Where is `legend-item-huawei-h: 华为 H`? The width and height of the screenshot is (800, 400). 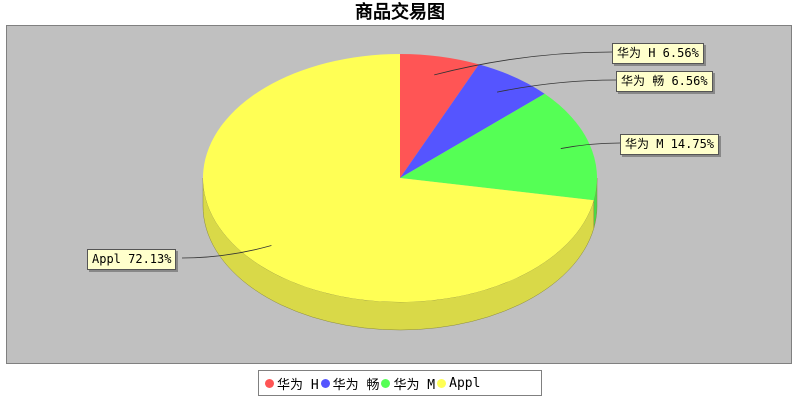
legend-item-huawei-h: 华为 H is located at coordinates (291, 383).